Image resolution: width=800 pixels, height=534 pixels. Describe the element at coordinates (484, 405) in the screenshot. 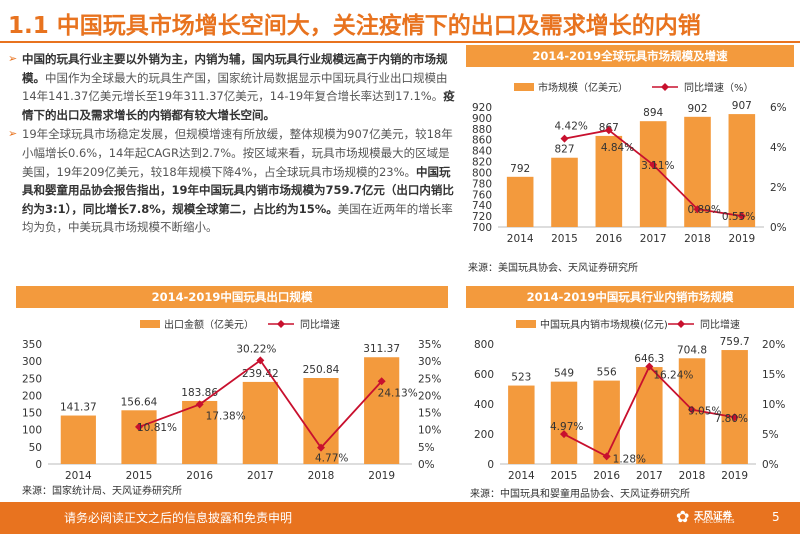

I see `y-left-tick-label: 400` at that location.